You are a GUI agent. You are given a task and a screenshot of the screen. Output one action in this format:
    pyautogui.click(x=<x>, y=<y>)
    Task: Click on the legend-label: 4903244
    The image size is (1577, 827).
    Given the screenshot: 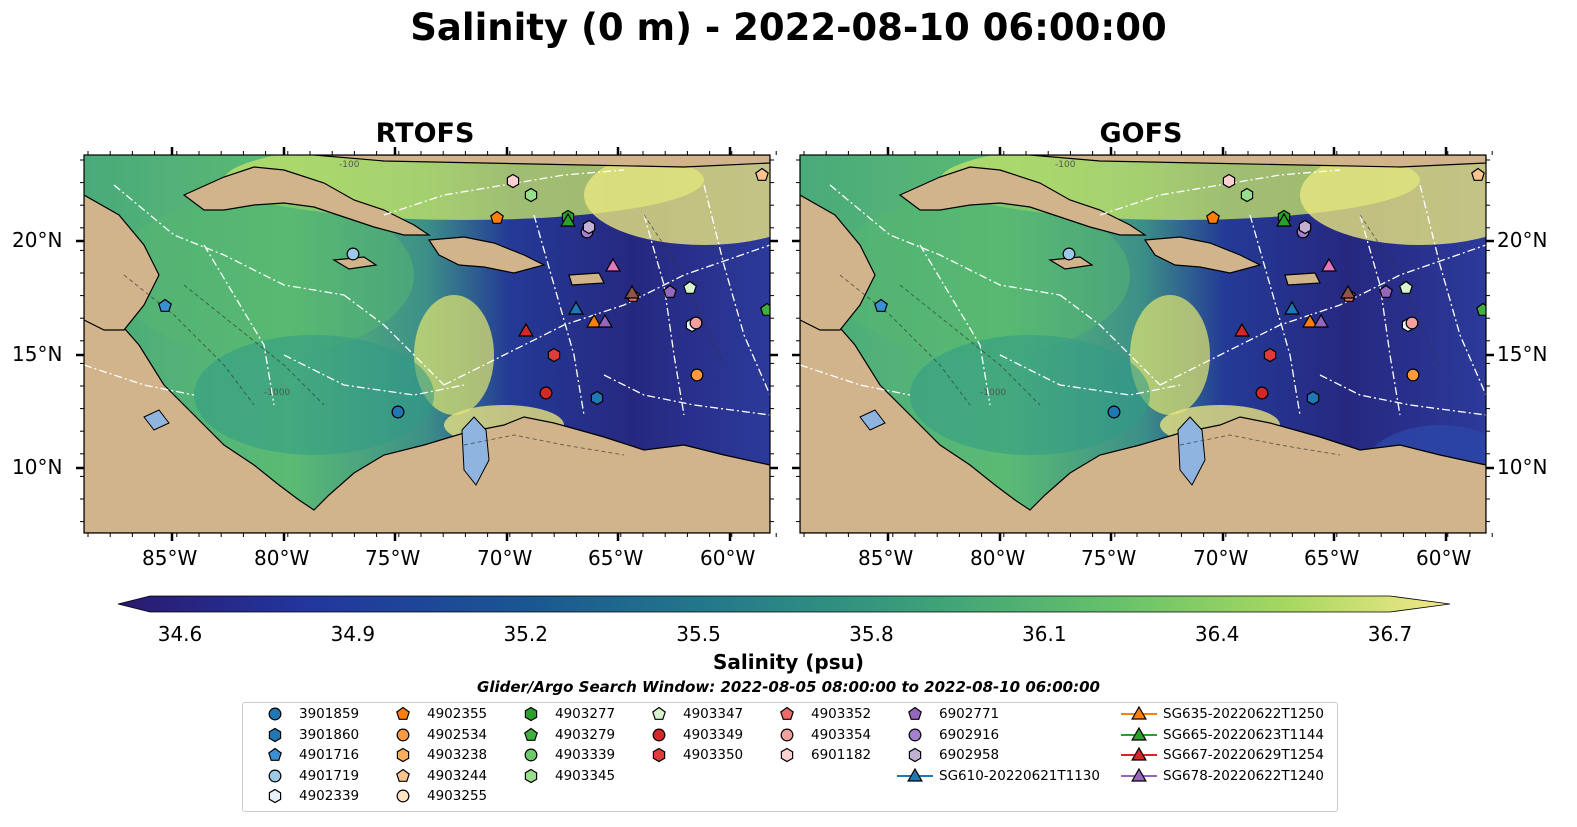 What is the action you would take?
    pyautogui.click(x=457, y=775)
    